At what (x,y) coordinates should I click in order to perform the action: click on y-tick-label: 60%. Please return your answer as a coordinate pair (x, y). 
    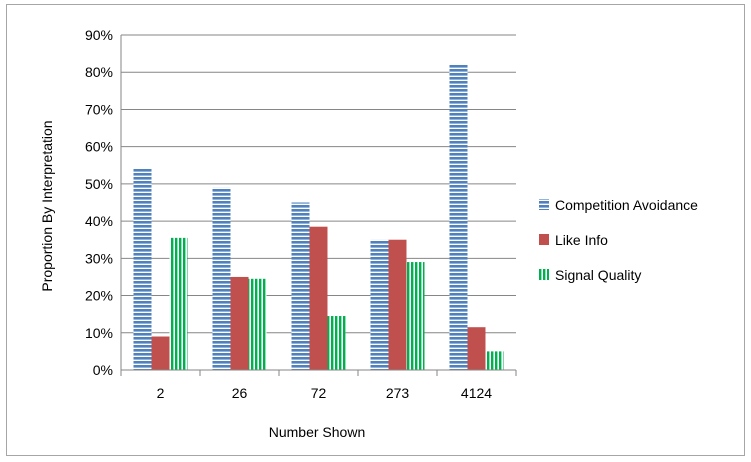
    Looking at the image, I should click on (99, 147).